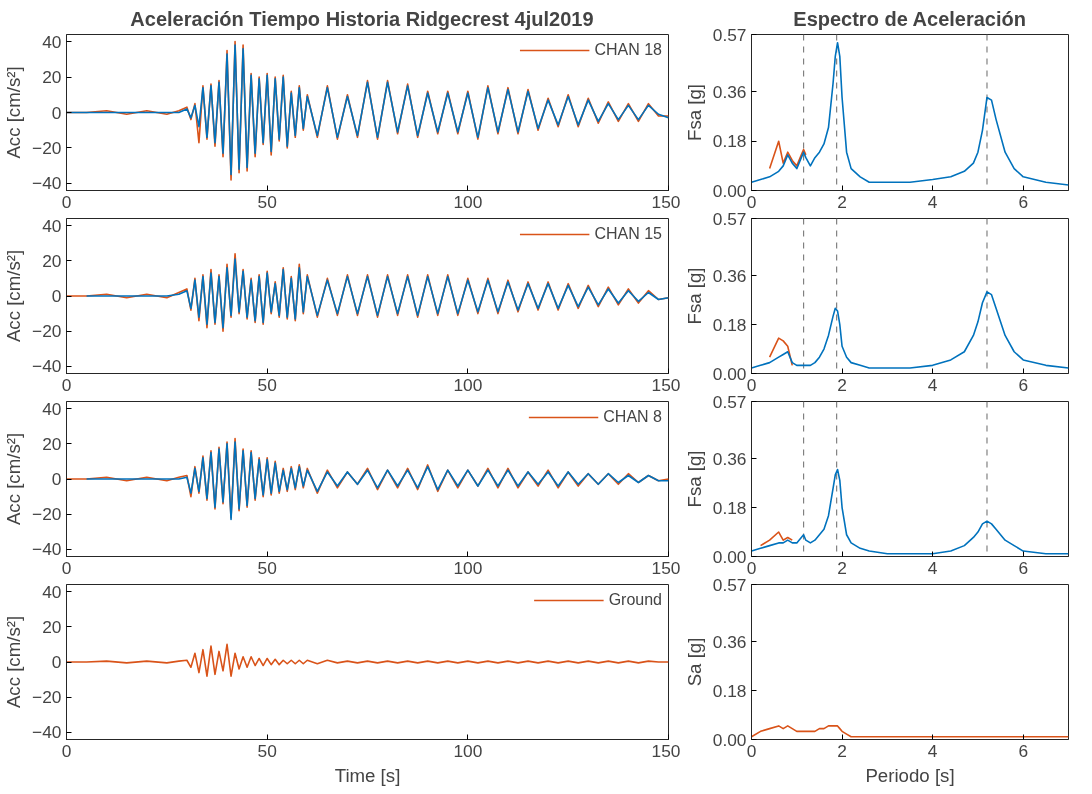 This screenshot has height=794, width=1092. Describe the element at coordinates (632, 417) in the screenshot. I see `legend-label: CHAN 8` at that location.